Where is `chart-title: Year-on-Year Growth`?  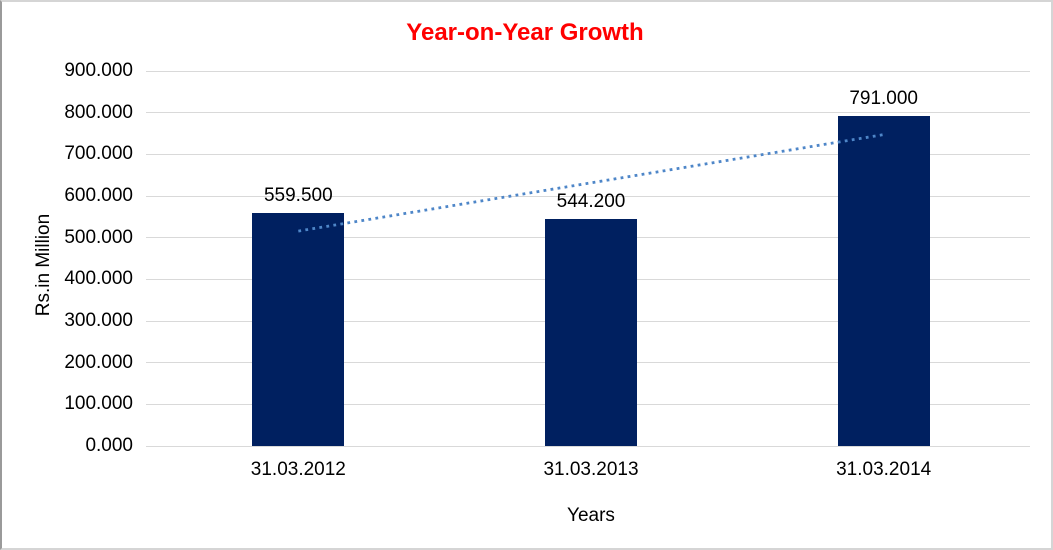
chart-title: Year-on-Year Growth is located at coordinates (525, 32).